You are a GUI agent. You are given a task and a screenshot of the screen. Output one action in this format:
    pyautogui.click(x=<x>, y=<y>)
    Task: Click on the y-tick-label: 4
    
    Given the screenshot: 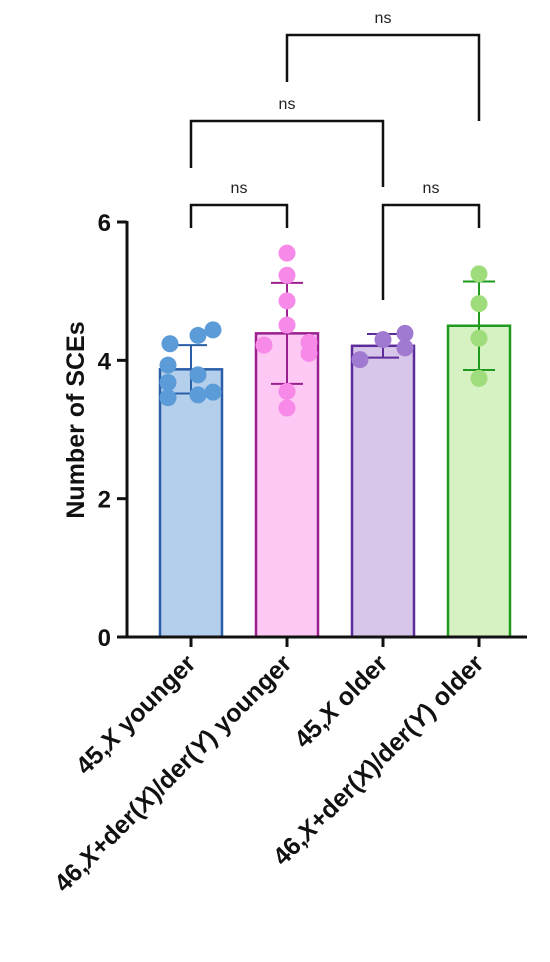 What is the action you would take?
    pyautogui.click(x=105, y=361)
    